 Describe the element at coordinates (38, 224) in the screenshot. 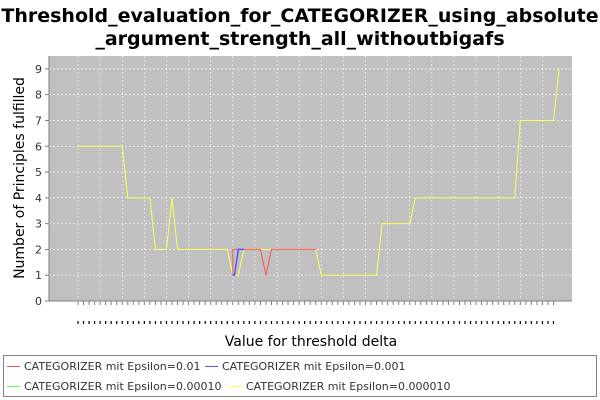

I see `y-tick-label: 3` at that location.